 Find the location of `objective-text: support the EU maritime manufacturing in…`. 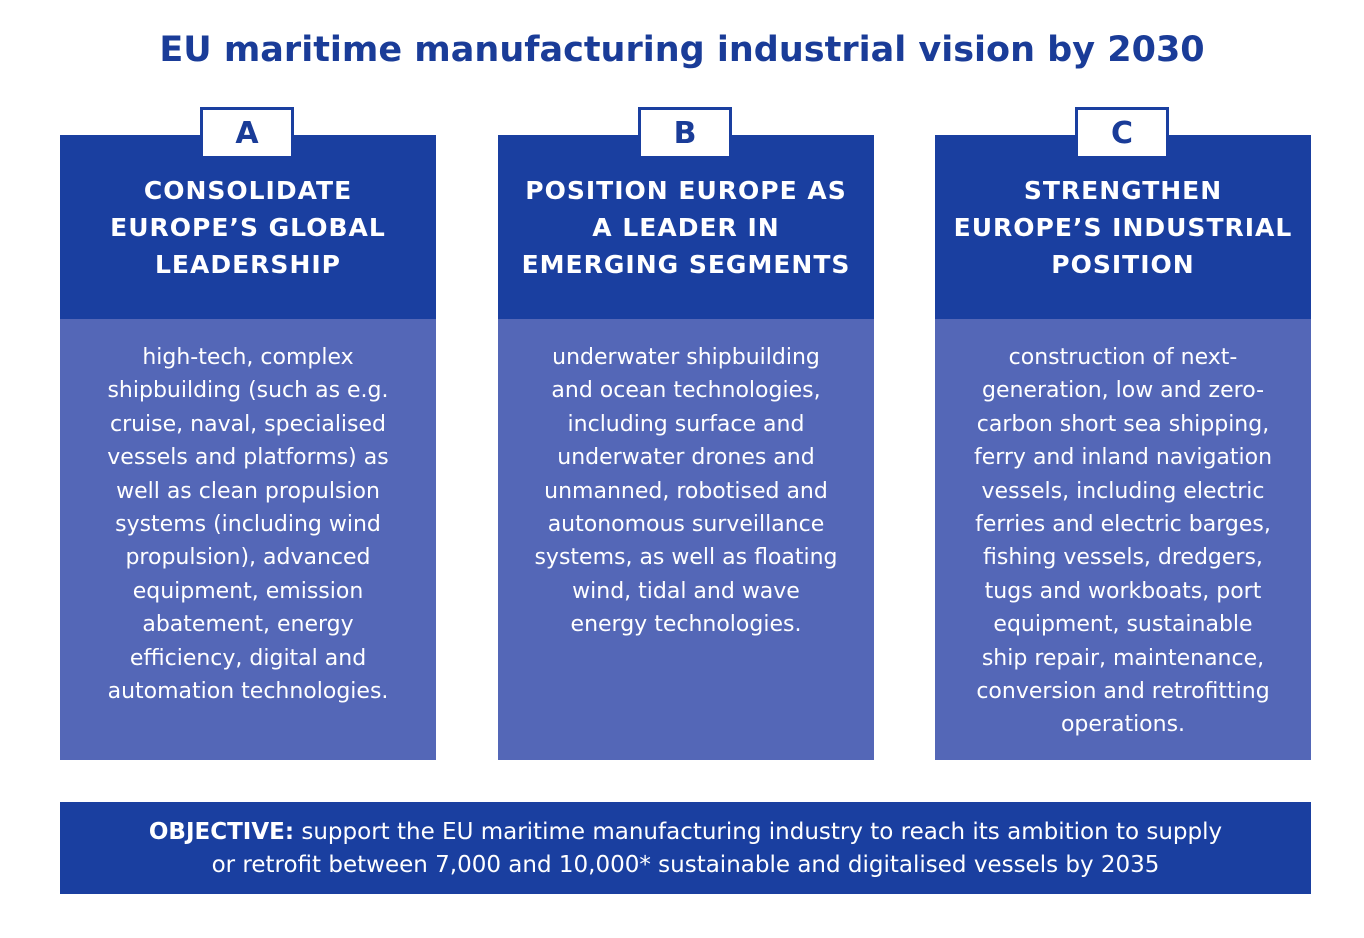

objective-text: support the EU maritime manufacturing in… is located at coordinates (717, 848).